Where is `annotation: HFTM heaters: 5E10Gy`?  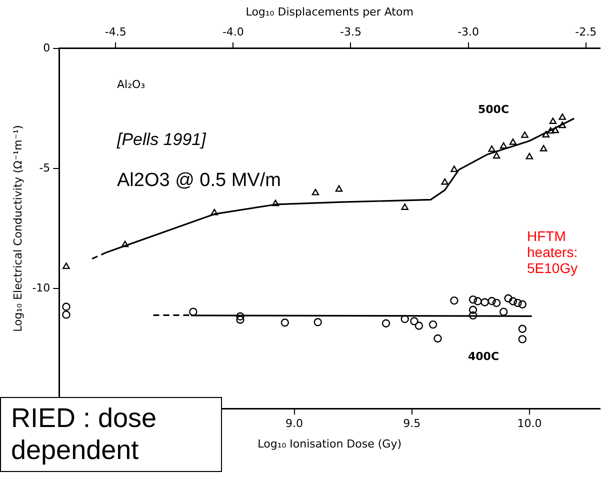
annotation: HFTM heaters: 5E10Gy is located at coordinates (553, 252).